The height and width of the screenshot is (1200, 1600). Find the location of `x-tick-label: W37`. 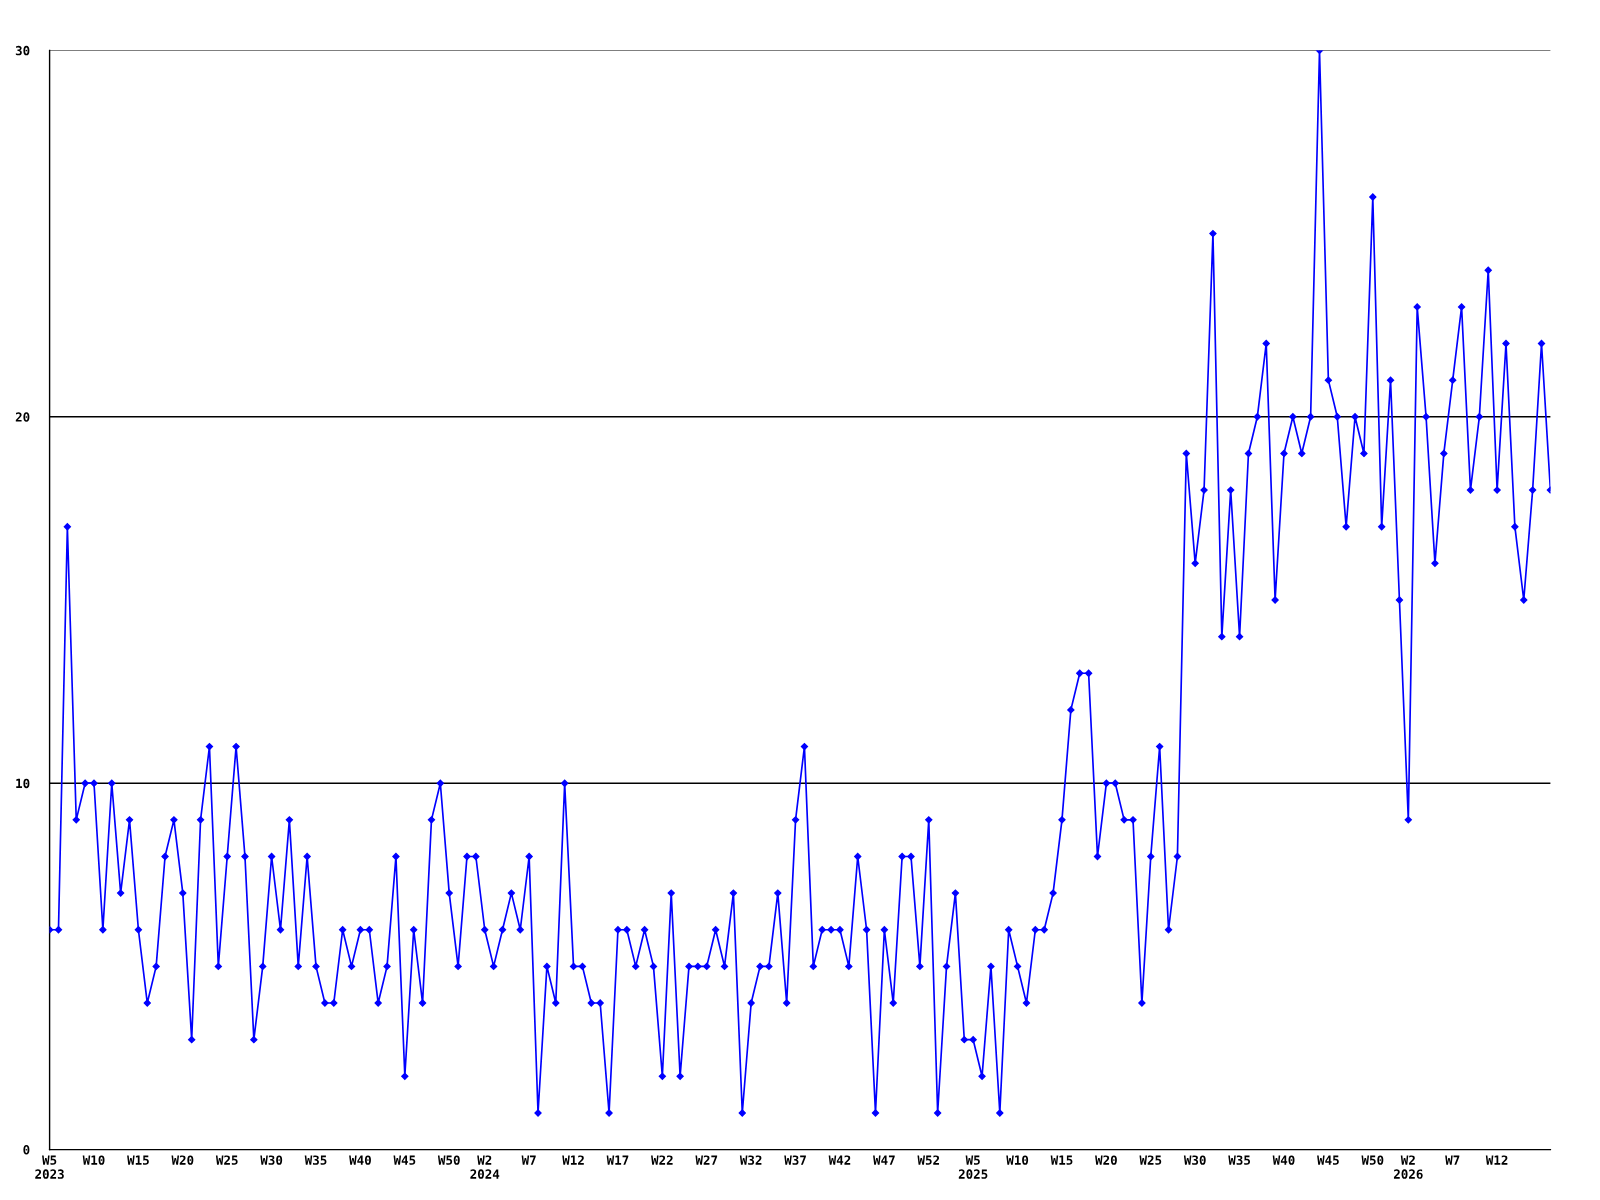

x-tick-label: W37 is located at coordinates (795, 1160).